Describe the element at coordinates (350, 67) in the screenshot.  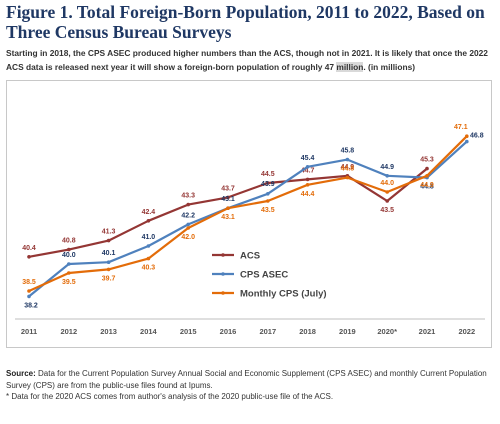
I see `subtitle-highlight: million` at that location.